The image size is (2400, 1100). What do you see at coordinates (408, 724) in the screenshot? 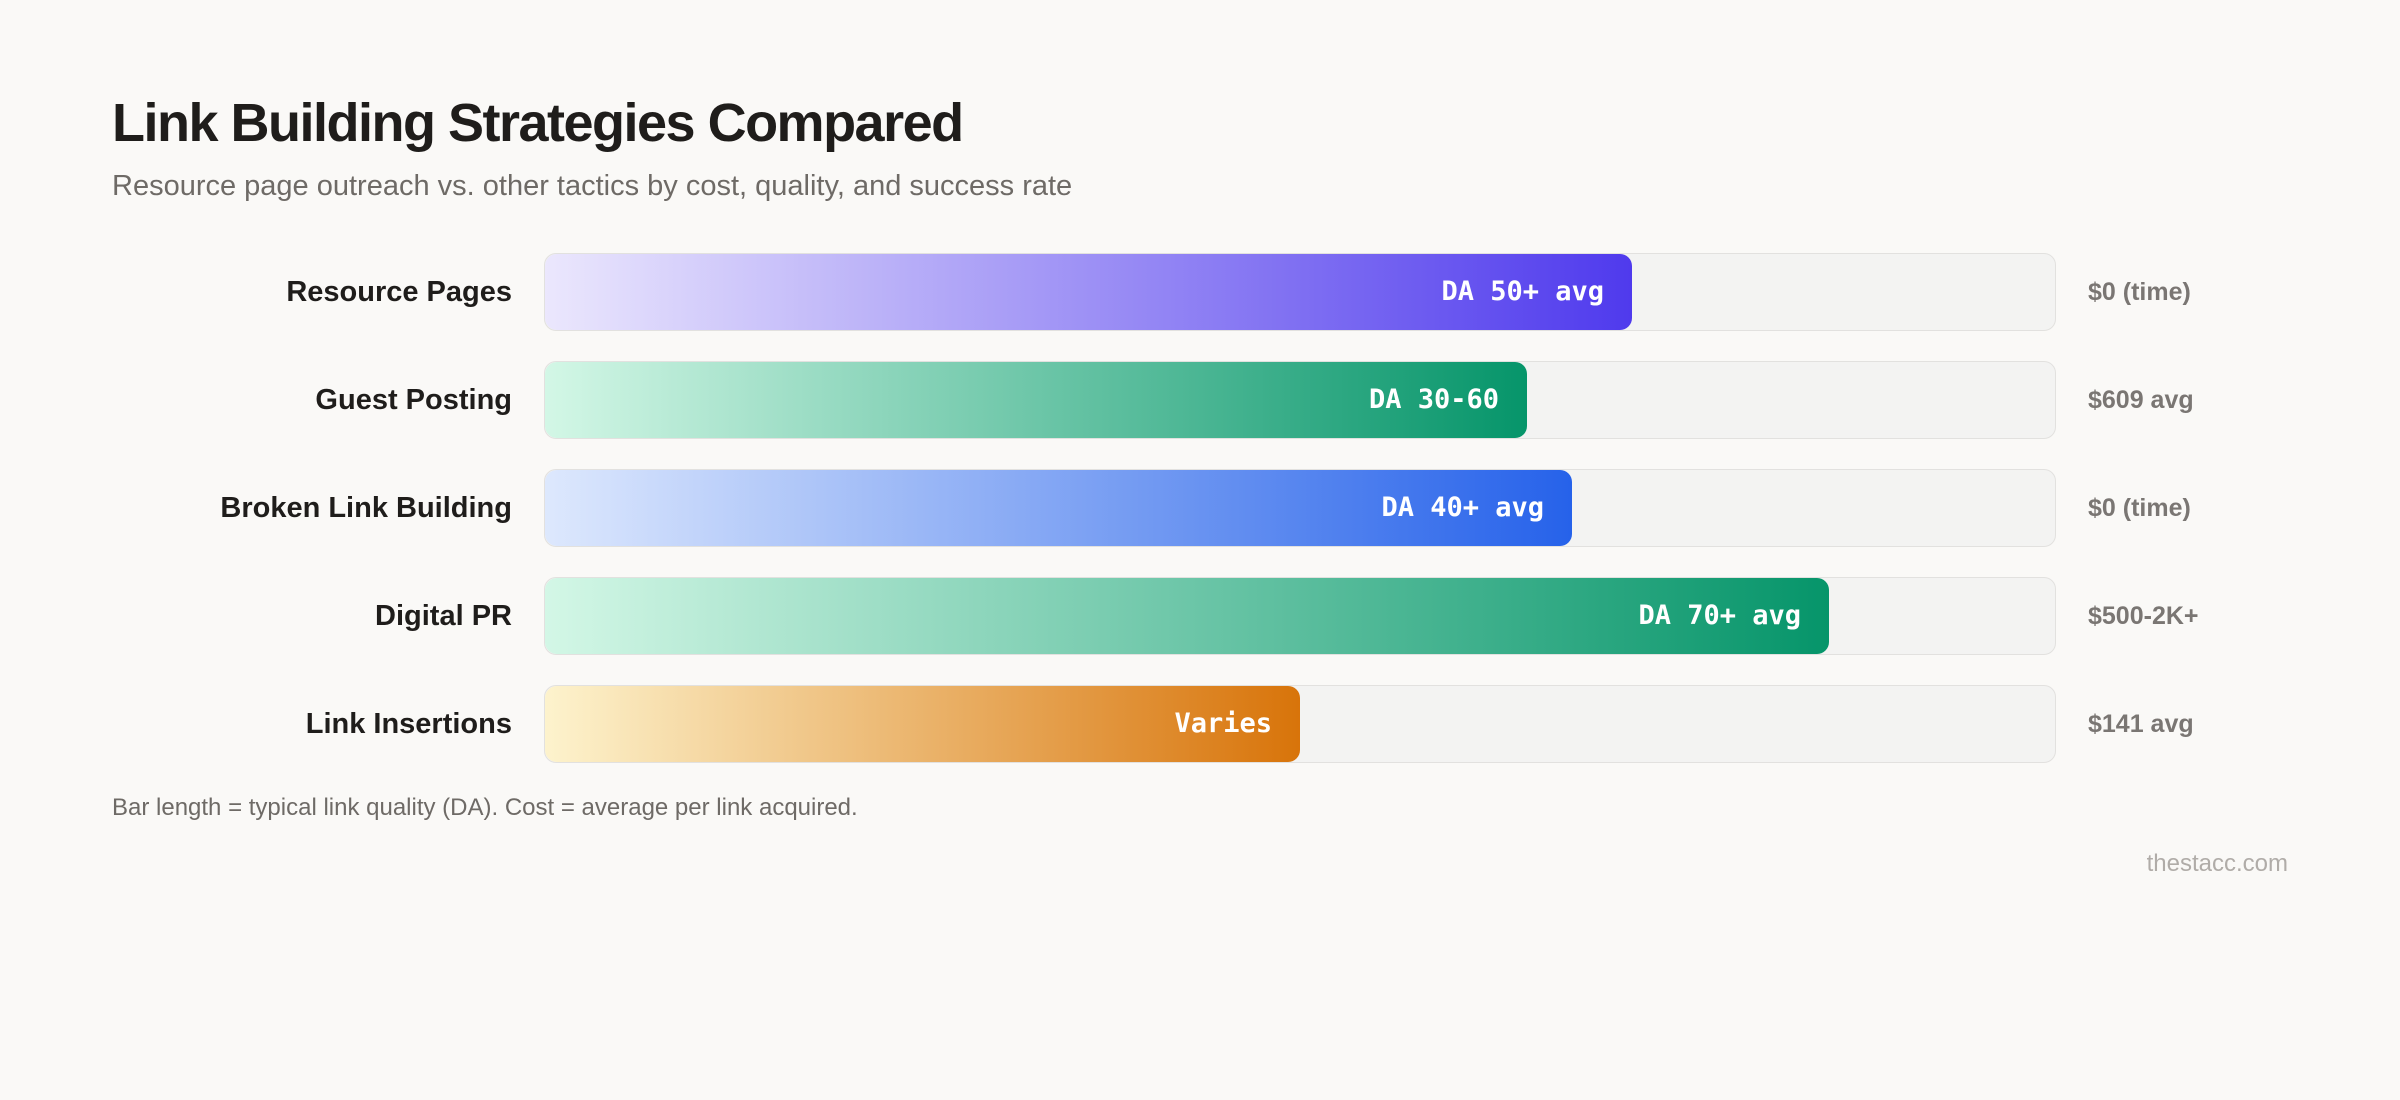
I see `category-label: Link Insertions` at bounding box center [408, 724].